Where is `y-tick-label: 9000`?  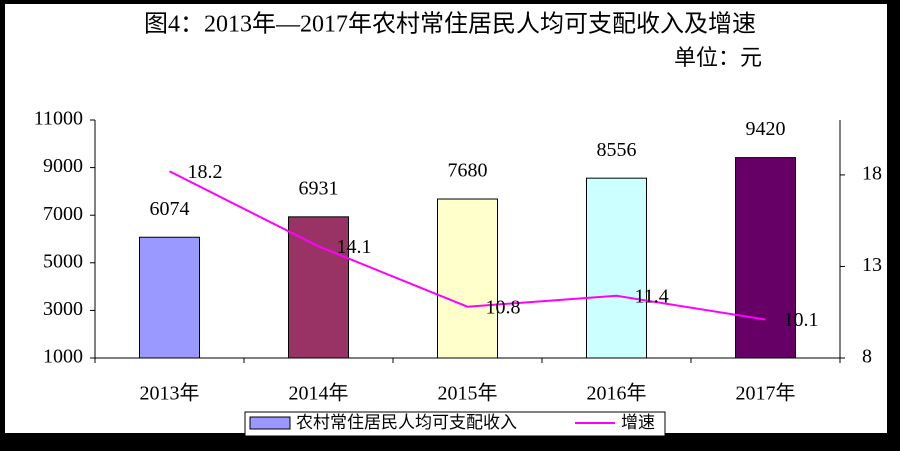 y-tick-label: 9000 is located at coordinates (63, 166).